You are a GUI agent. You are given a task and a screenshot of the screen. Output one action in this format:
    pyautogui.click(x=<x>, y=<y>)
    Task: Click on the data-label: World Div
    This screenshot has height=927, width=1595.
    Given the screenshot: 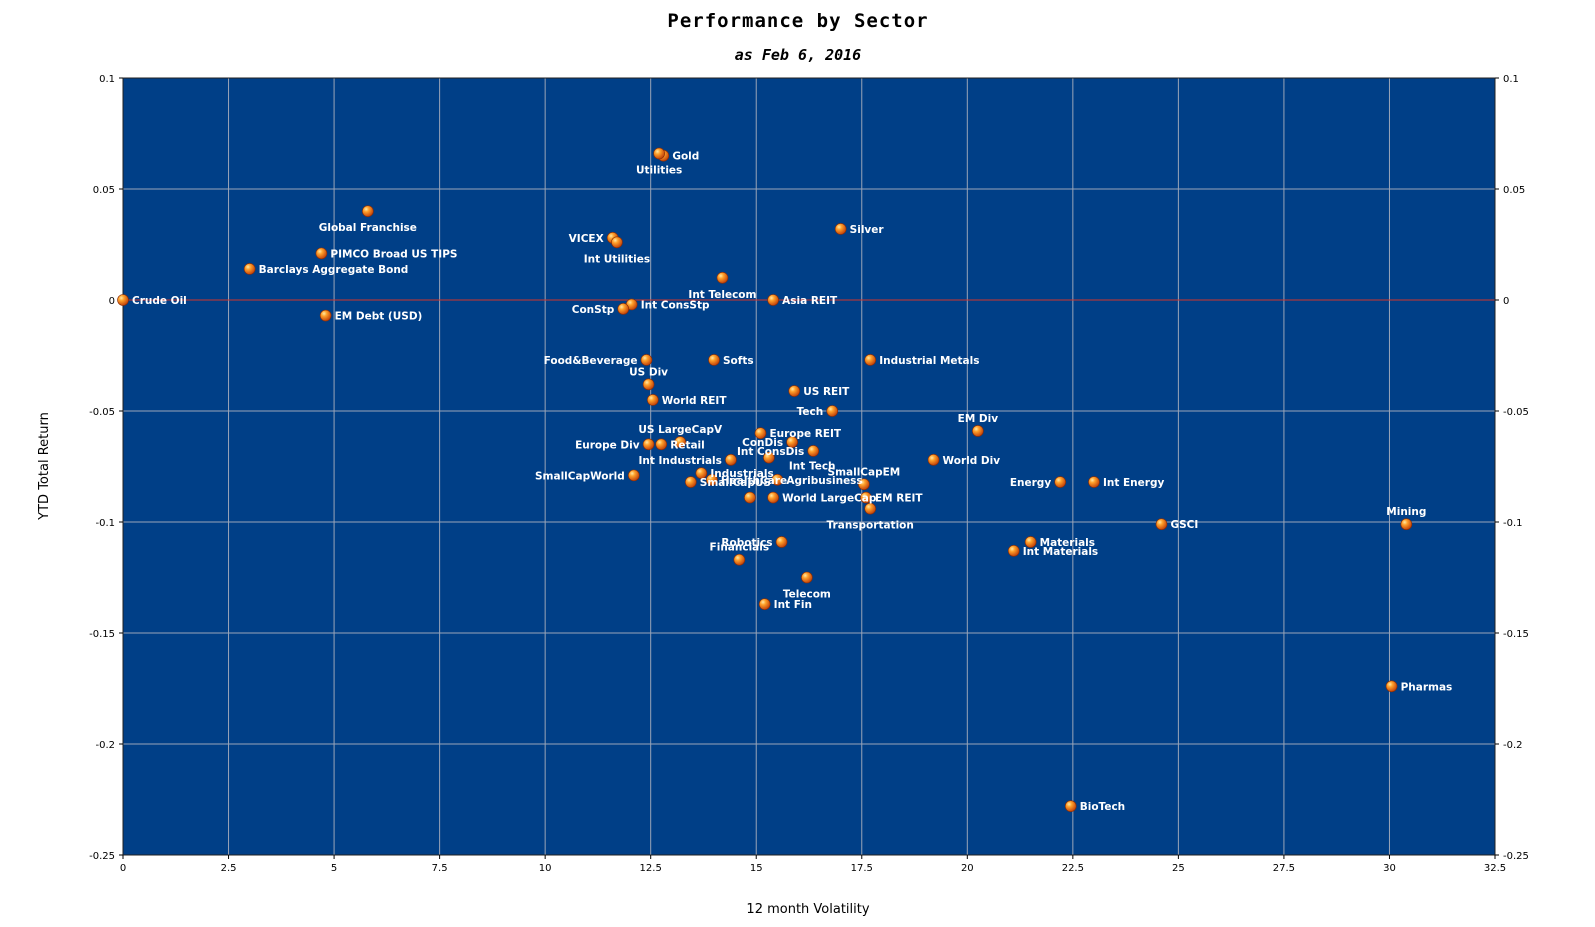 What is the action you would take?
    pyautogui.click(x=972, y=461)
    